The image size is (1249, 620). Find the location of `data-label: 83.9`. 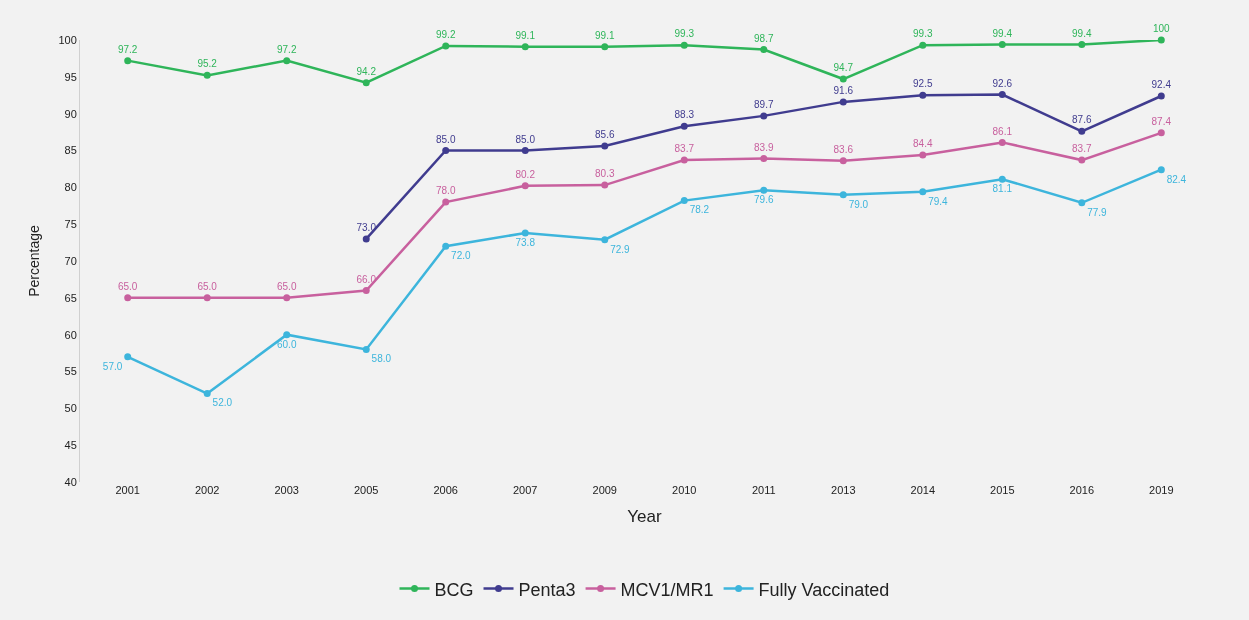

data-label: 83.9 is located at coordinates (764, 147).